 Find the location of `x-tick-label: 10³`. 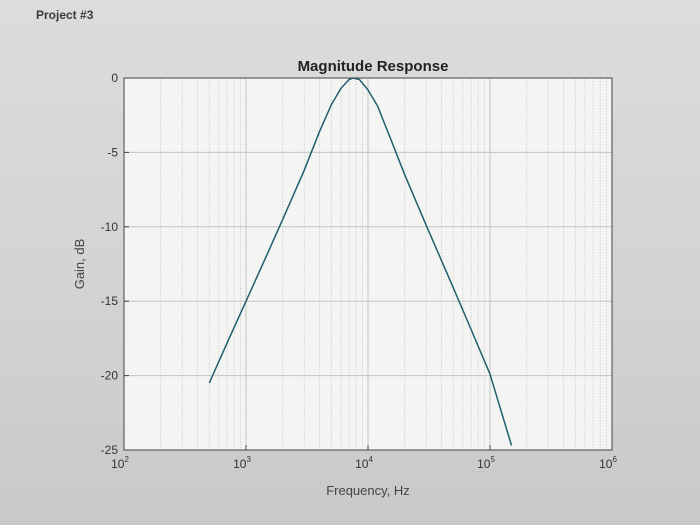

x-tick-label: 10³ is located at coordinates (242, 463).